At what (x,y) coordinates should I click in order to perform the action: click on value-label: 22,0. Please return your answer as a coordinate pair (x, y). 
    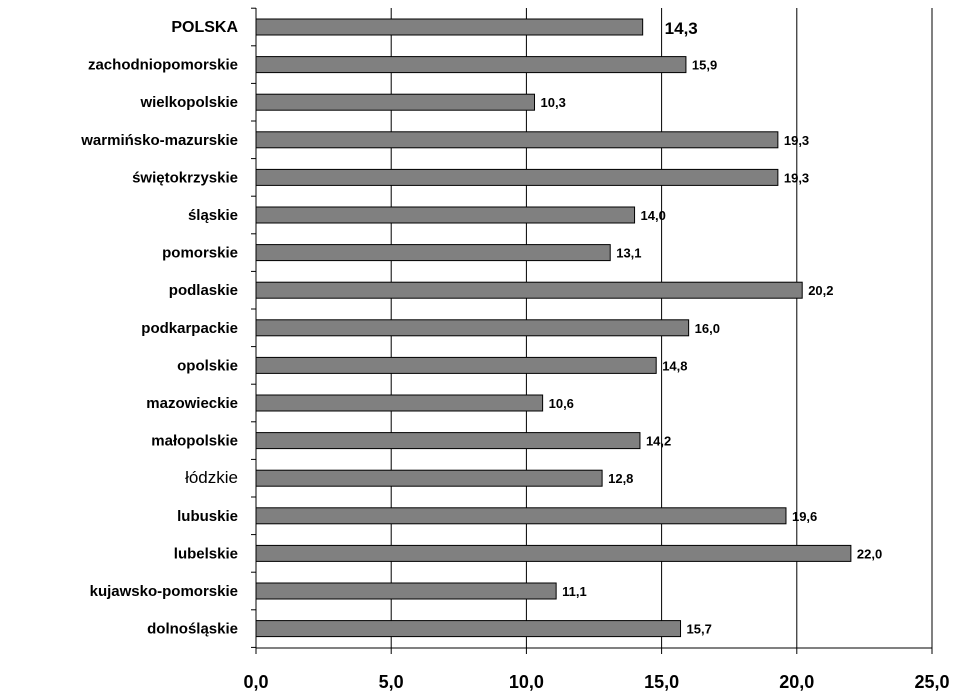
    Looking at the image, I should click on (869, 553).